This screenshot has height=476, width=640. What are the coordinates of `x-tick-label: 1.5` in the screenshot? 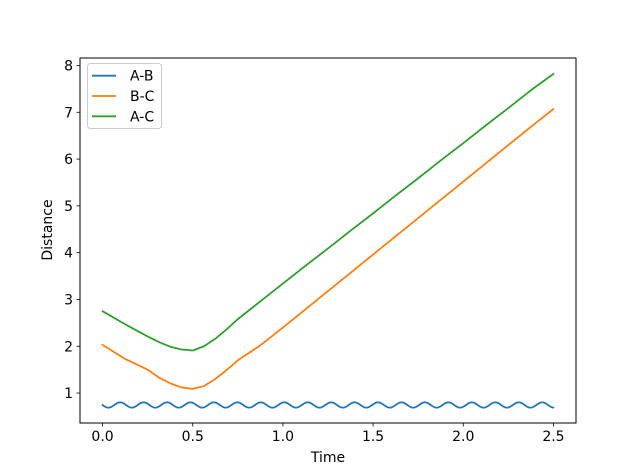 It's located at (373, 437).